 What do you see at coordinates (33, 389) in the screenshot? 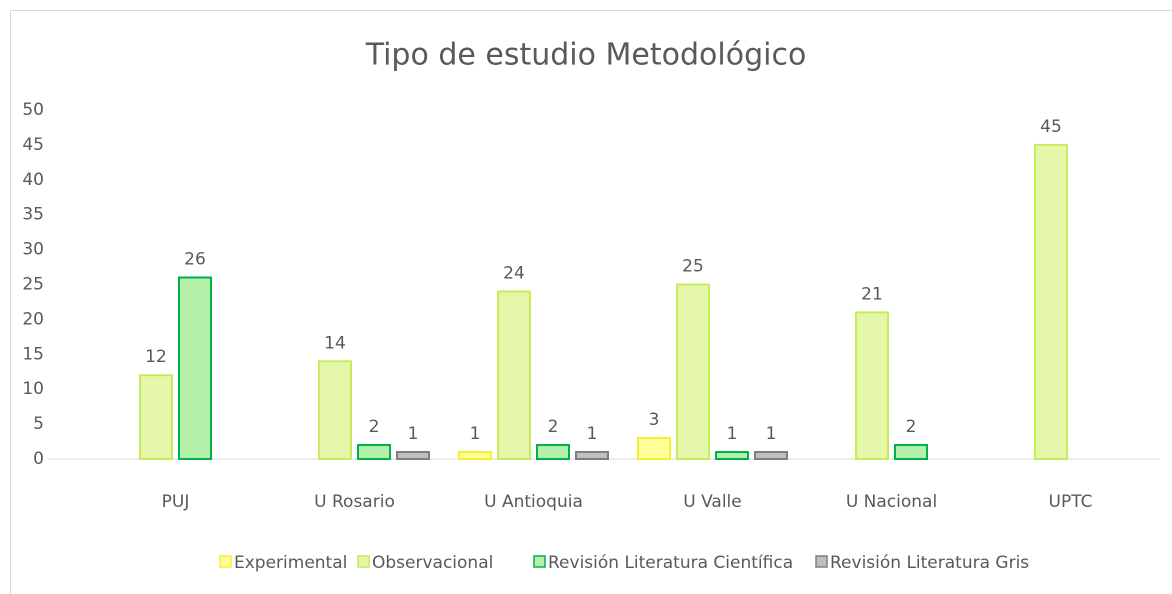
I see `y-tick-label: 10` at bounding box center [33, 389].